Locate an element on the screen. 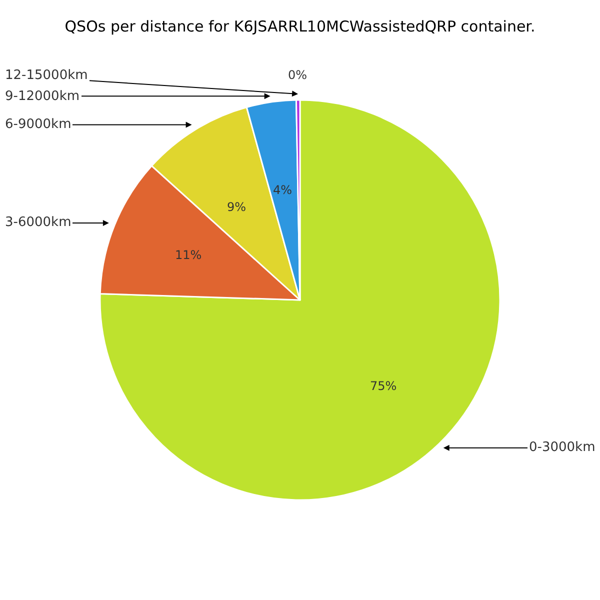 Image resolution: width=600 pixels, height=600 pixels. data-label: 4% is located at coordinates (282, 190).